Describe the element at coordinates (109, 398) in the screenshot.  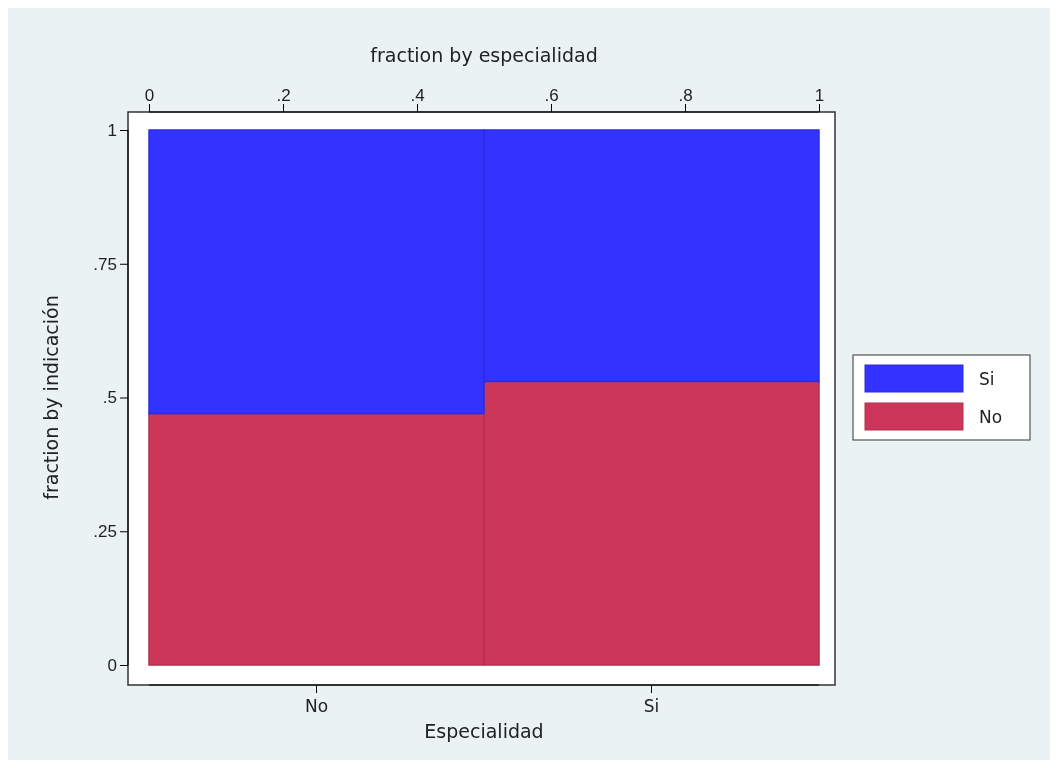
I see `y-tick-label: .5` at that location.